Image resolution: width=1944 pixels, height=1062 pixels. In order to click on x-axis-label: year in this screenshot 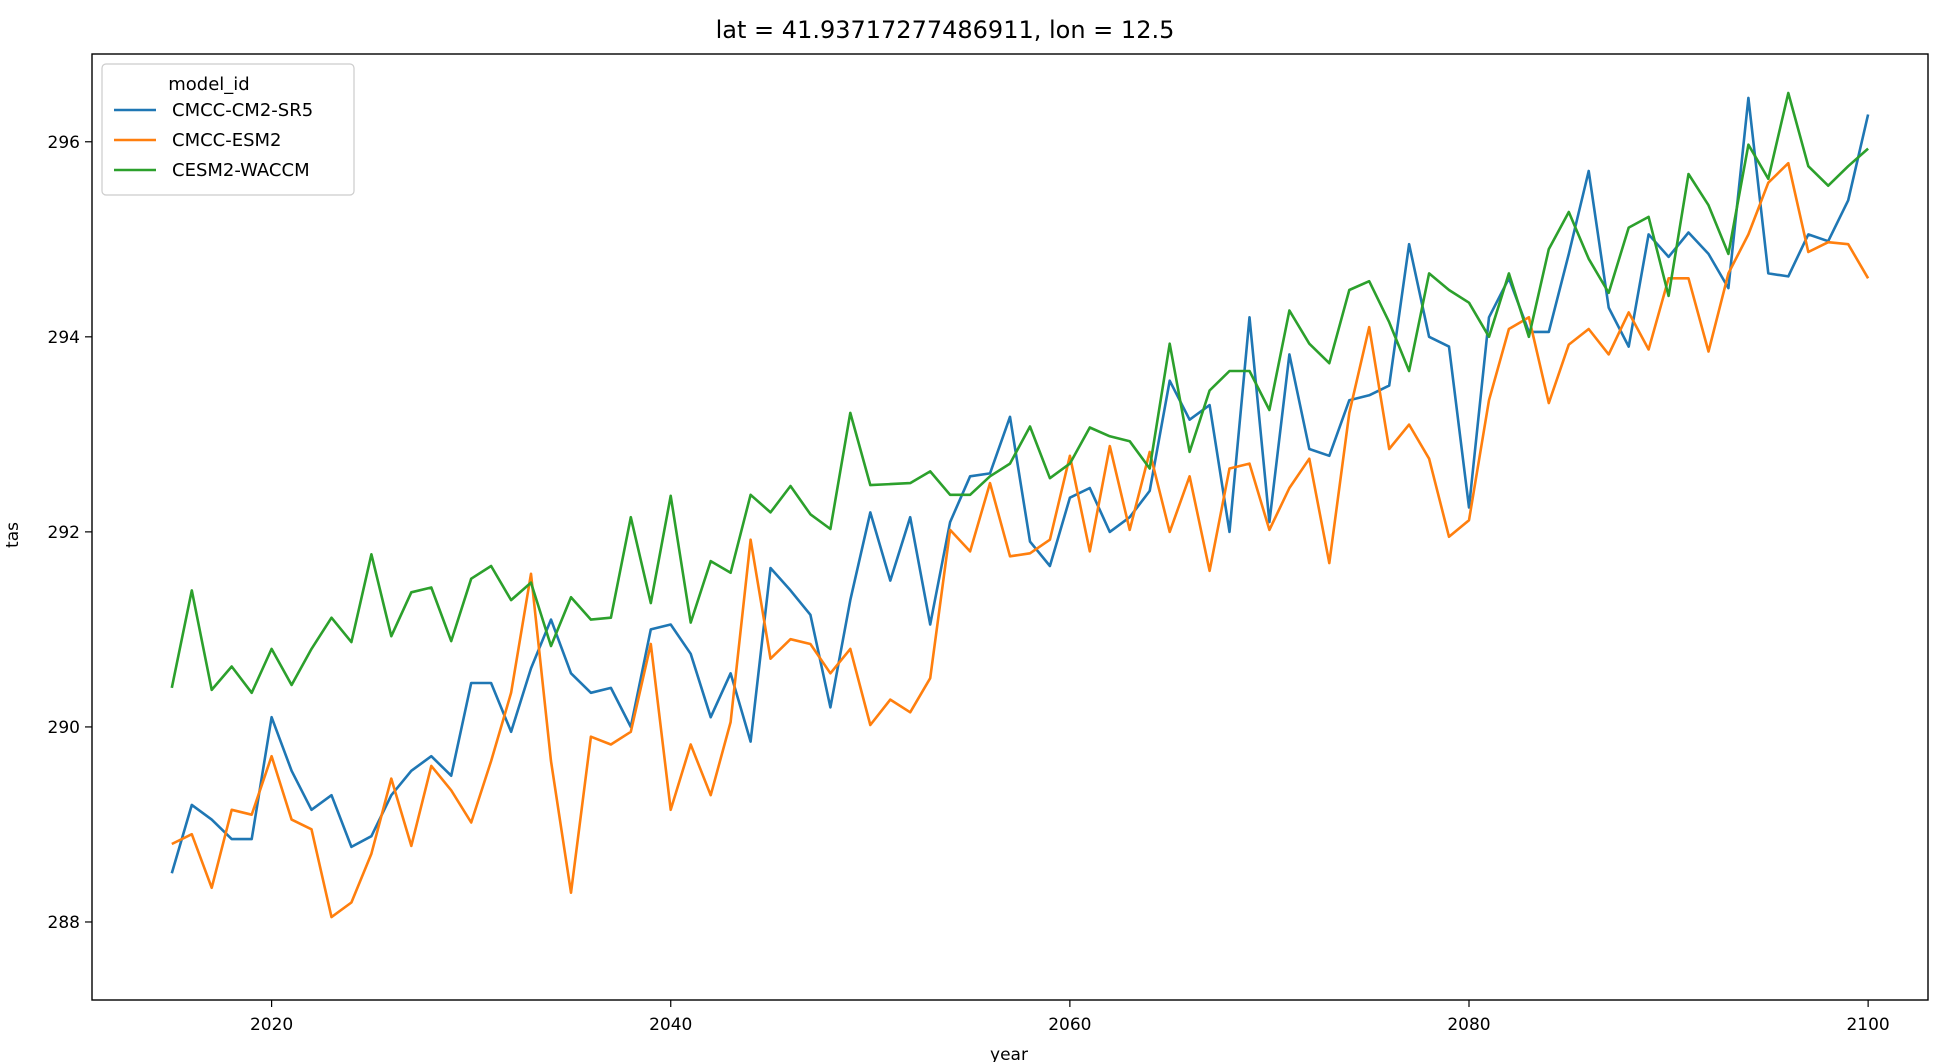, I will do `click(1009, 1053)`.